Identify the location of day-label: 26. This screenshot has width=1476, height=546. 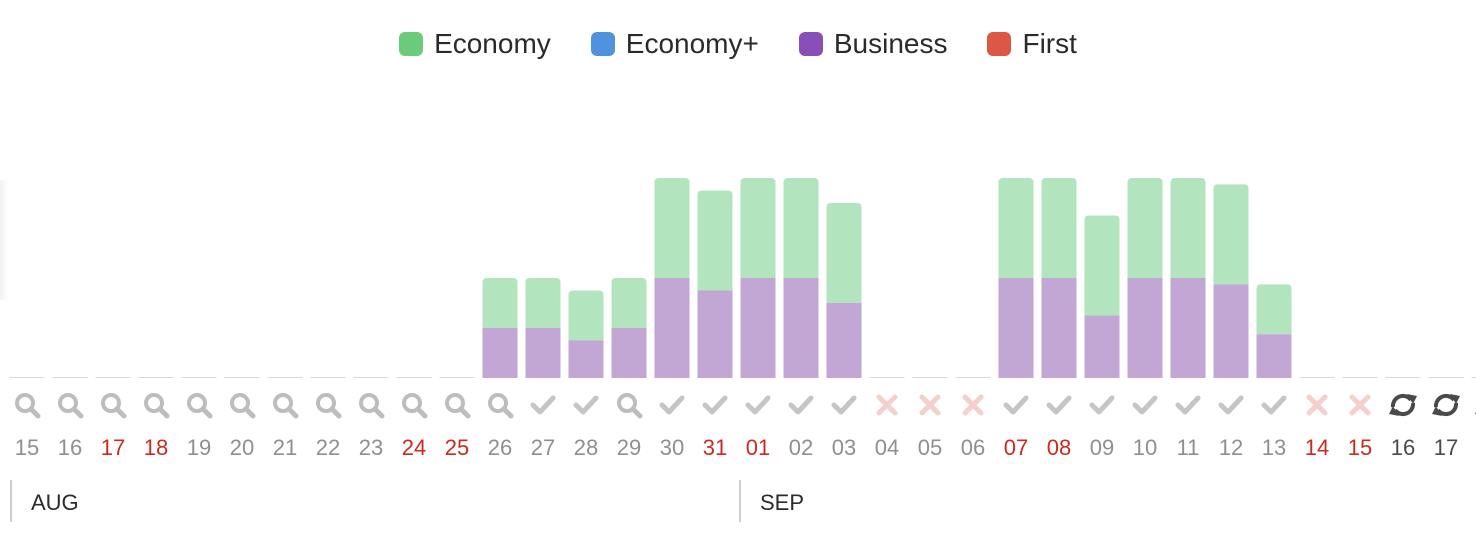
(500, 447).